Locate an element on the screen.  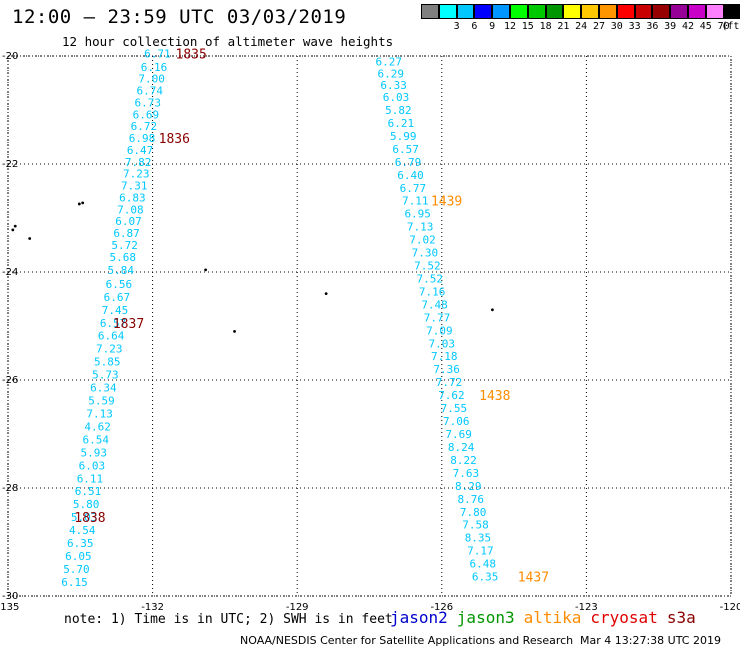
wave-height-label: 6.11 is located at coordinates (90, 478).